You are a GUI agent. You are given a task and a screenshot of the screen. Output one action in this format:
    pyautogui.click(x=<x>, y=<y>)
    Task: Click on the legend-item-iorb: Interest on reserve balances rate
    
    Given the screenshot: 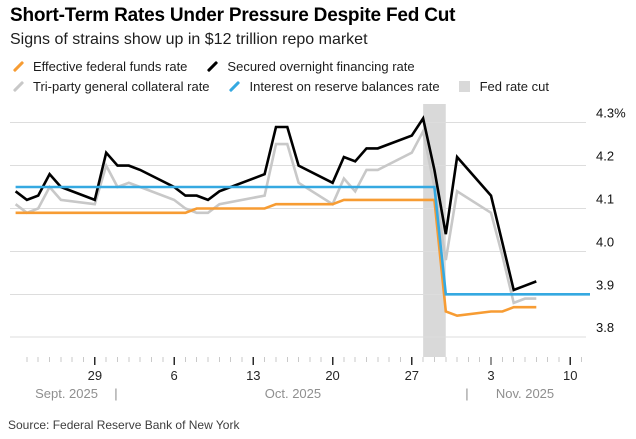 What is the action you would take?
    pyautogui.click(x=333, y=86)
    